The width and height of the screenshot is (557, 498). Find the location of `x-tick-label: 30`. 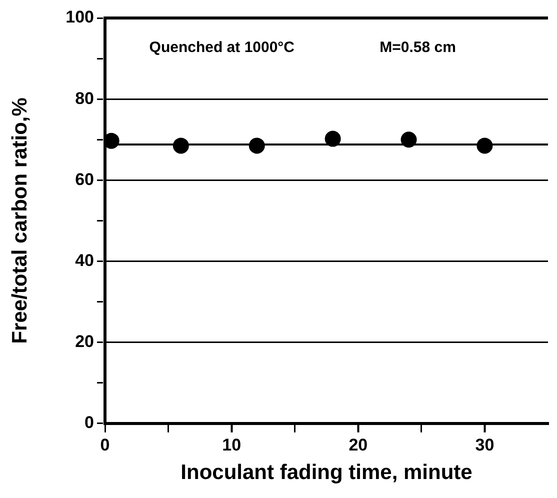

x-tick-label: 30 is located at coordinates (484, 444).